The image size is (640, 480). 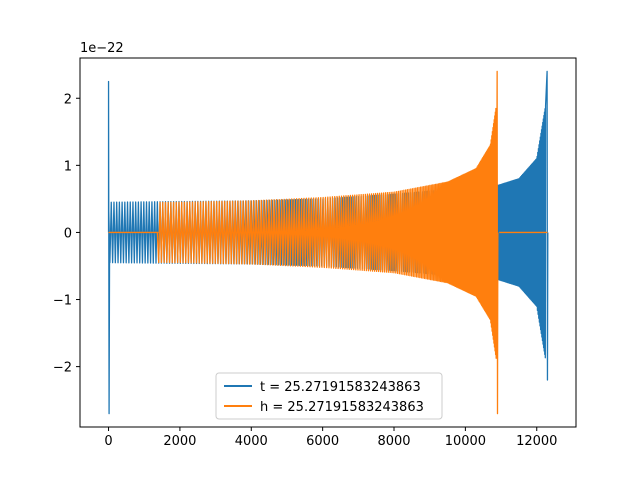 What do you see at coordinates (68, 99) in the screenshot?
I see `y-tick-label: 2` at bounding box center [68, 99].